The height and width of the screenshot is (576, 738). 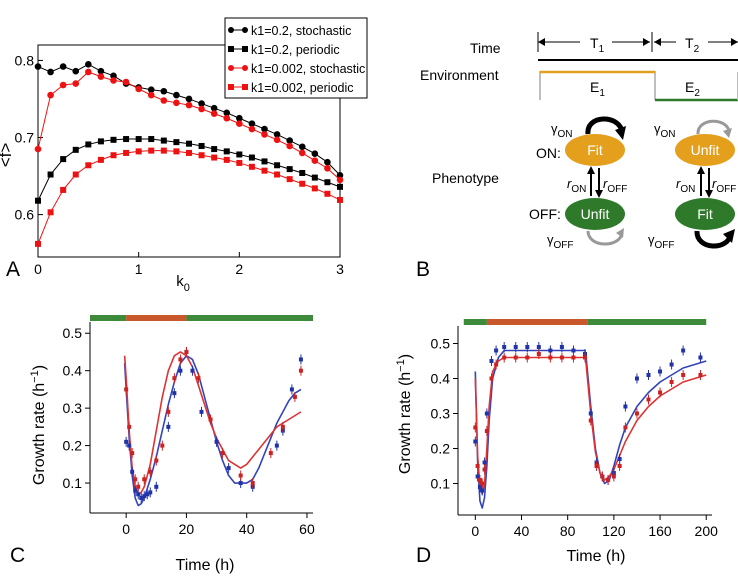 What do you see at coordinates (597, 89) in the screenshot?
I see `e1-label: E1` at bounding box center [597, 89].